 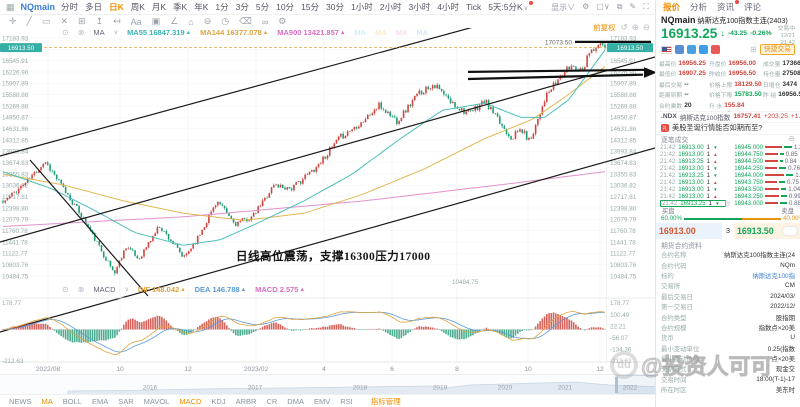 What do you see at coordinates (385, 401) in the screenshot?
I see `indicator-manager-button: 指标管理` at bounding box center [385, 401].